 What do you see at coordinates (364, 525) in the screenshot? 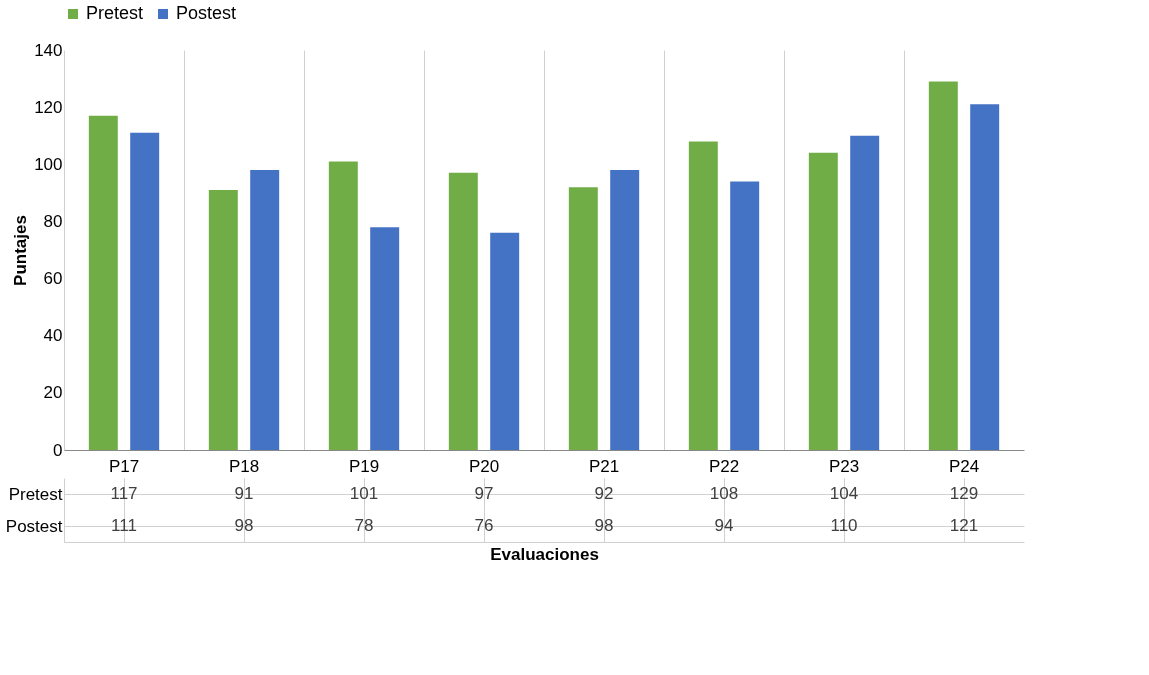
I see `data-label: 78` at bounding box center [364, 525].